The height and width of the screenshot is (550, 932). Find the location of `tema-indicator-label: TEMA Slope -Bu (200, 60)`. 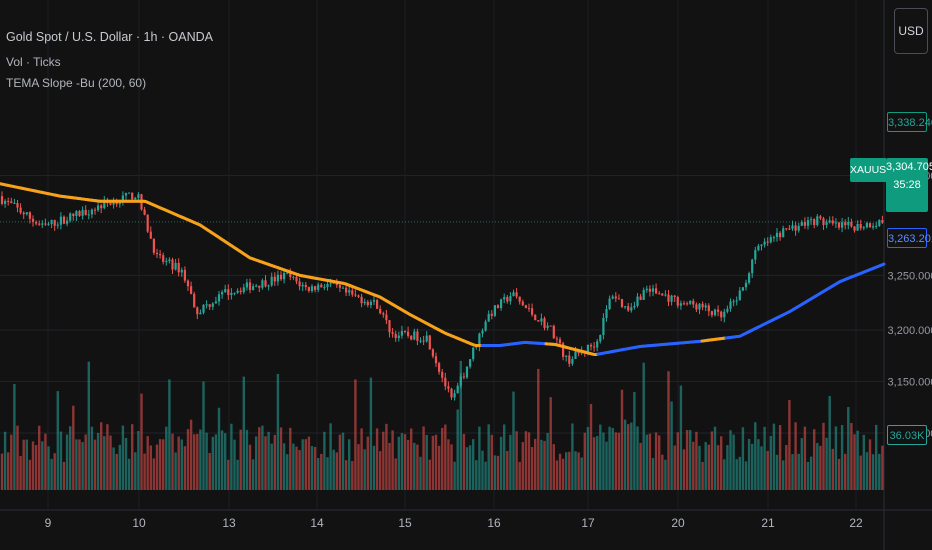

tema-indicator-label: TEMA Slope -Bu (200, 60) is located at coordinates (76, 83).